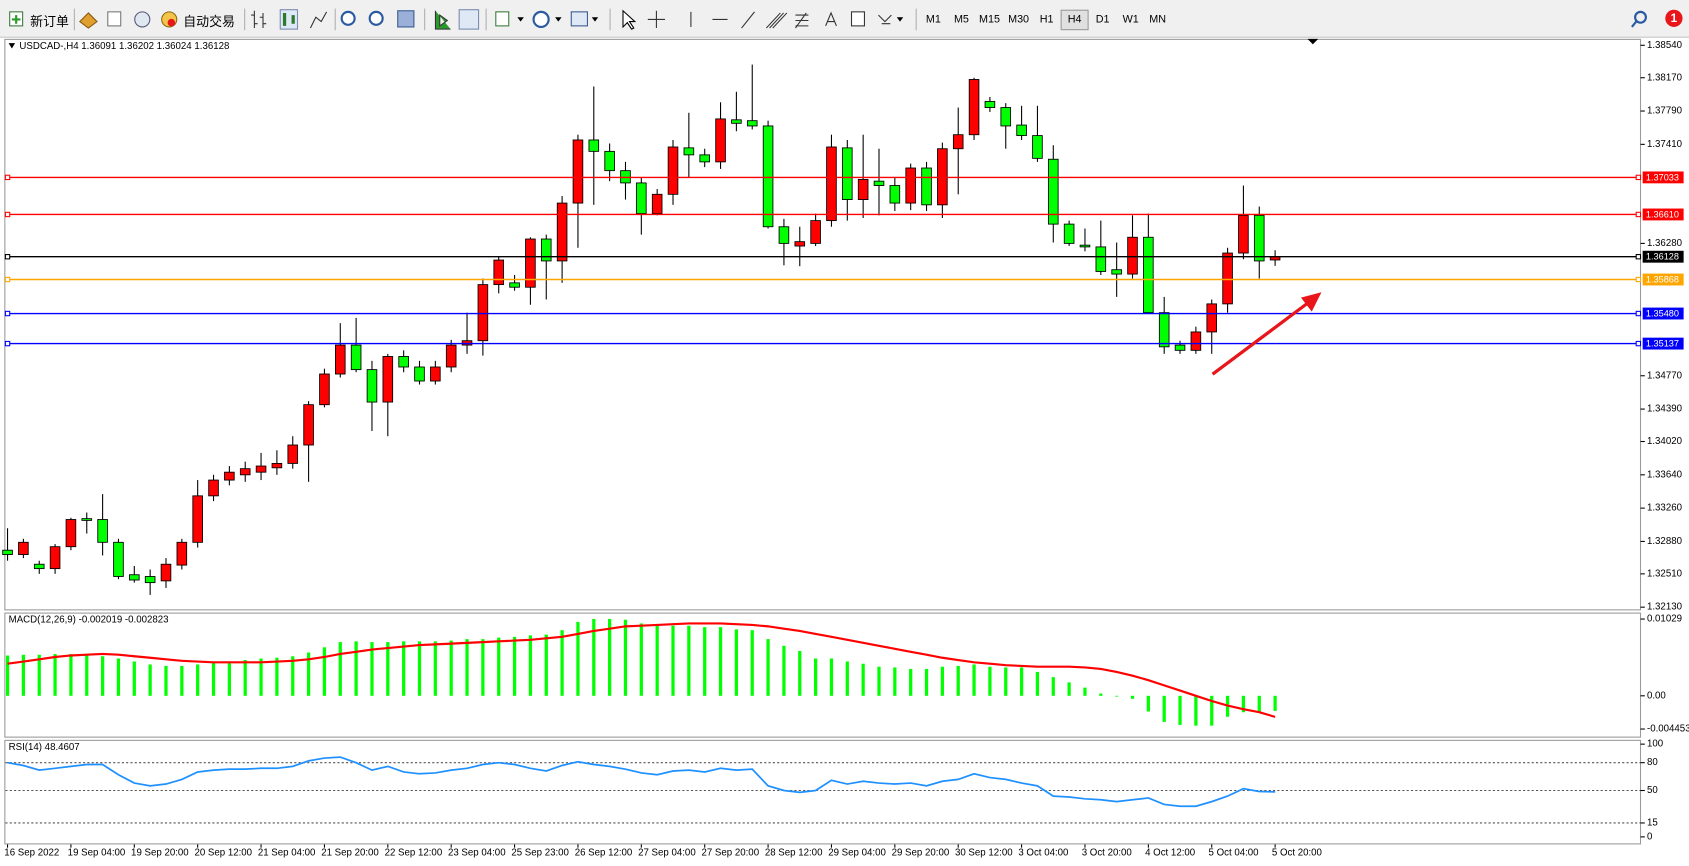 This screenshot has width=1689, height=866. What do you see at coordinates (629, 19) in the screenshot?
I see `cursor-icon` at bounding box center [629, 19].